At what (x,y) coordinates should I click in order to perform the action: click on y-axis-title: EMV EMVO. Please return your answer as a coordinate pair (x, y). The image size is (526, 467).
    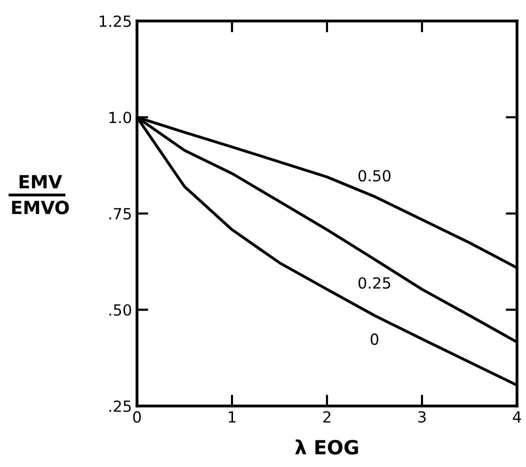
    Looking at the image, I should click on (40, 194).